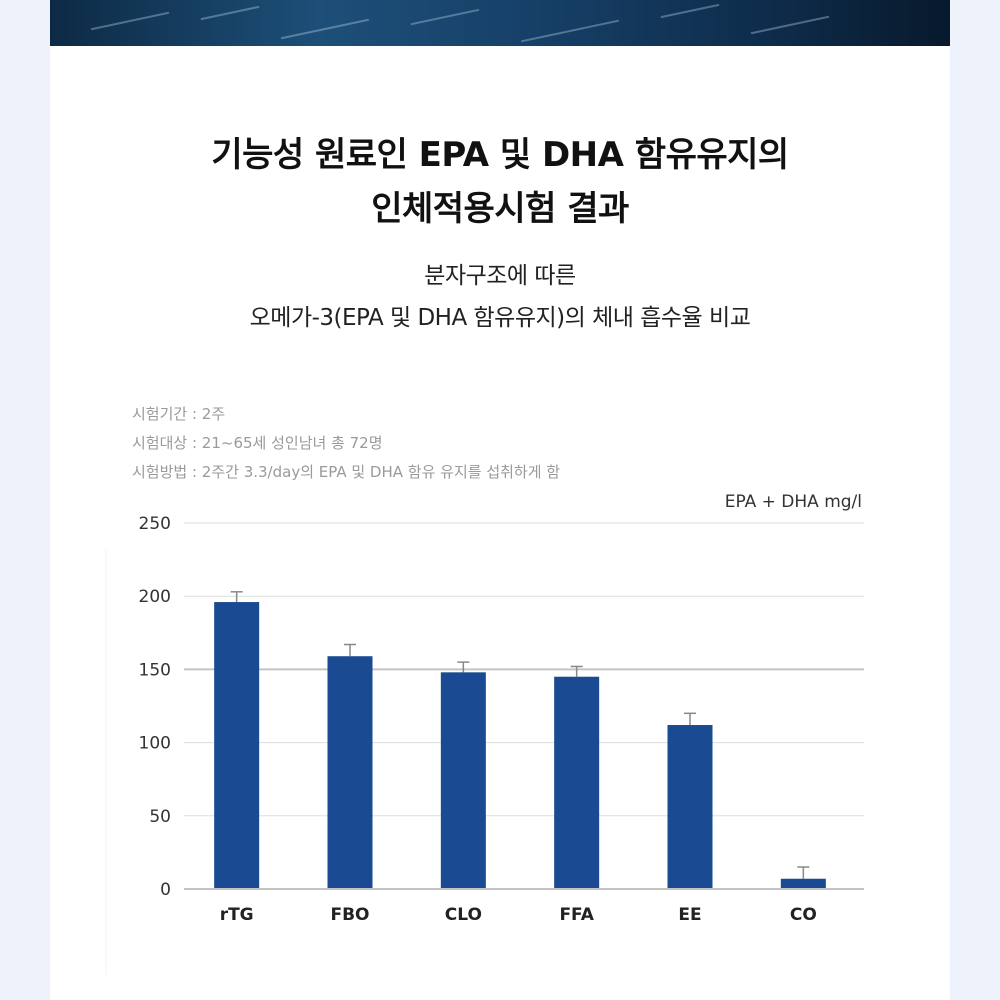  Describe the element at coordinates (500, 209) in the screenshot. I see `title-line-2: 인체적용시험 결과` at that location.